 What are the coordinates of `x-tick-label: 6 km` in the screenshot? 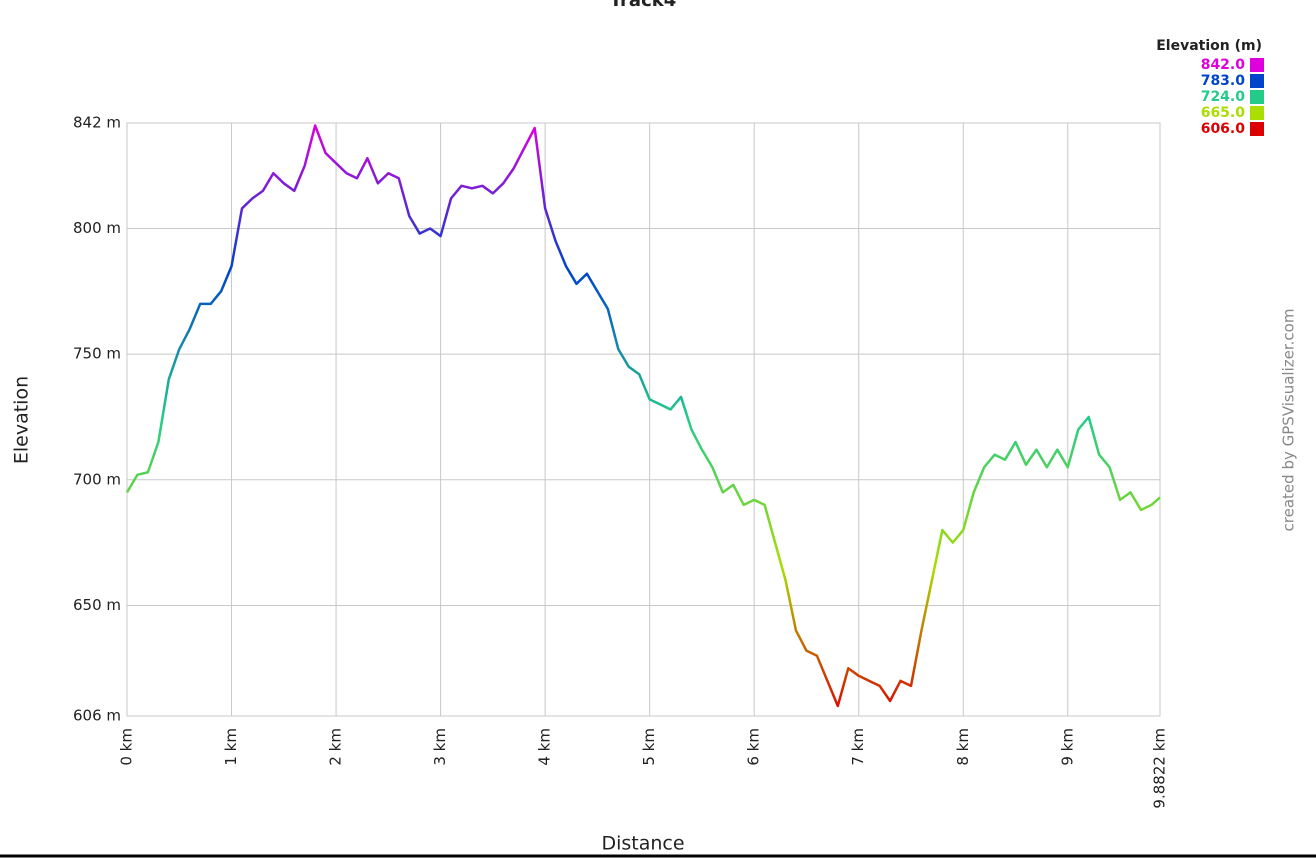 It's located at (754, 747).